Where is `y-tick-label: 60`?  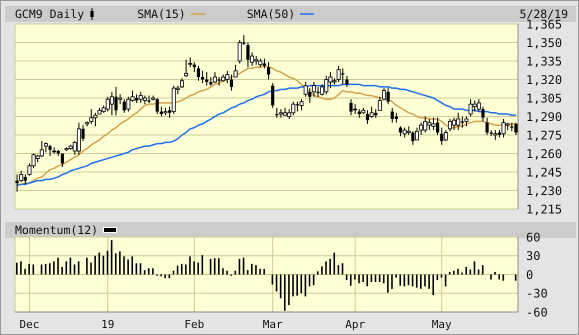
y-tick-label: 60 is located at coordinates (533, 237).